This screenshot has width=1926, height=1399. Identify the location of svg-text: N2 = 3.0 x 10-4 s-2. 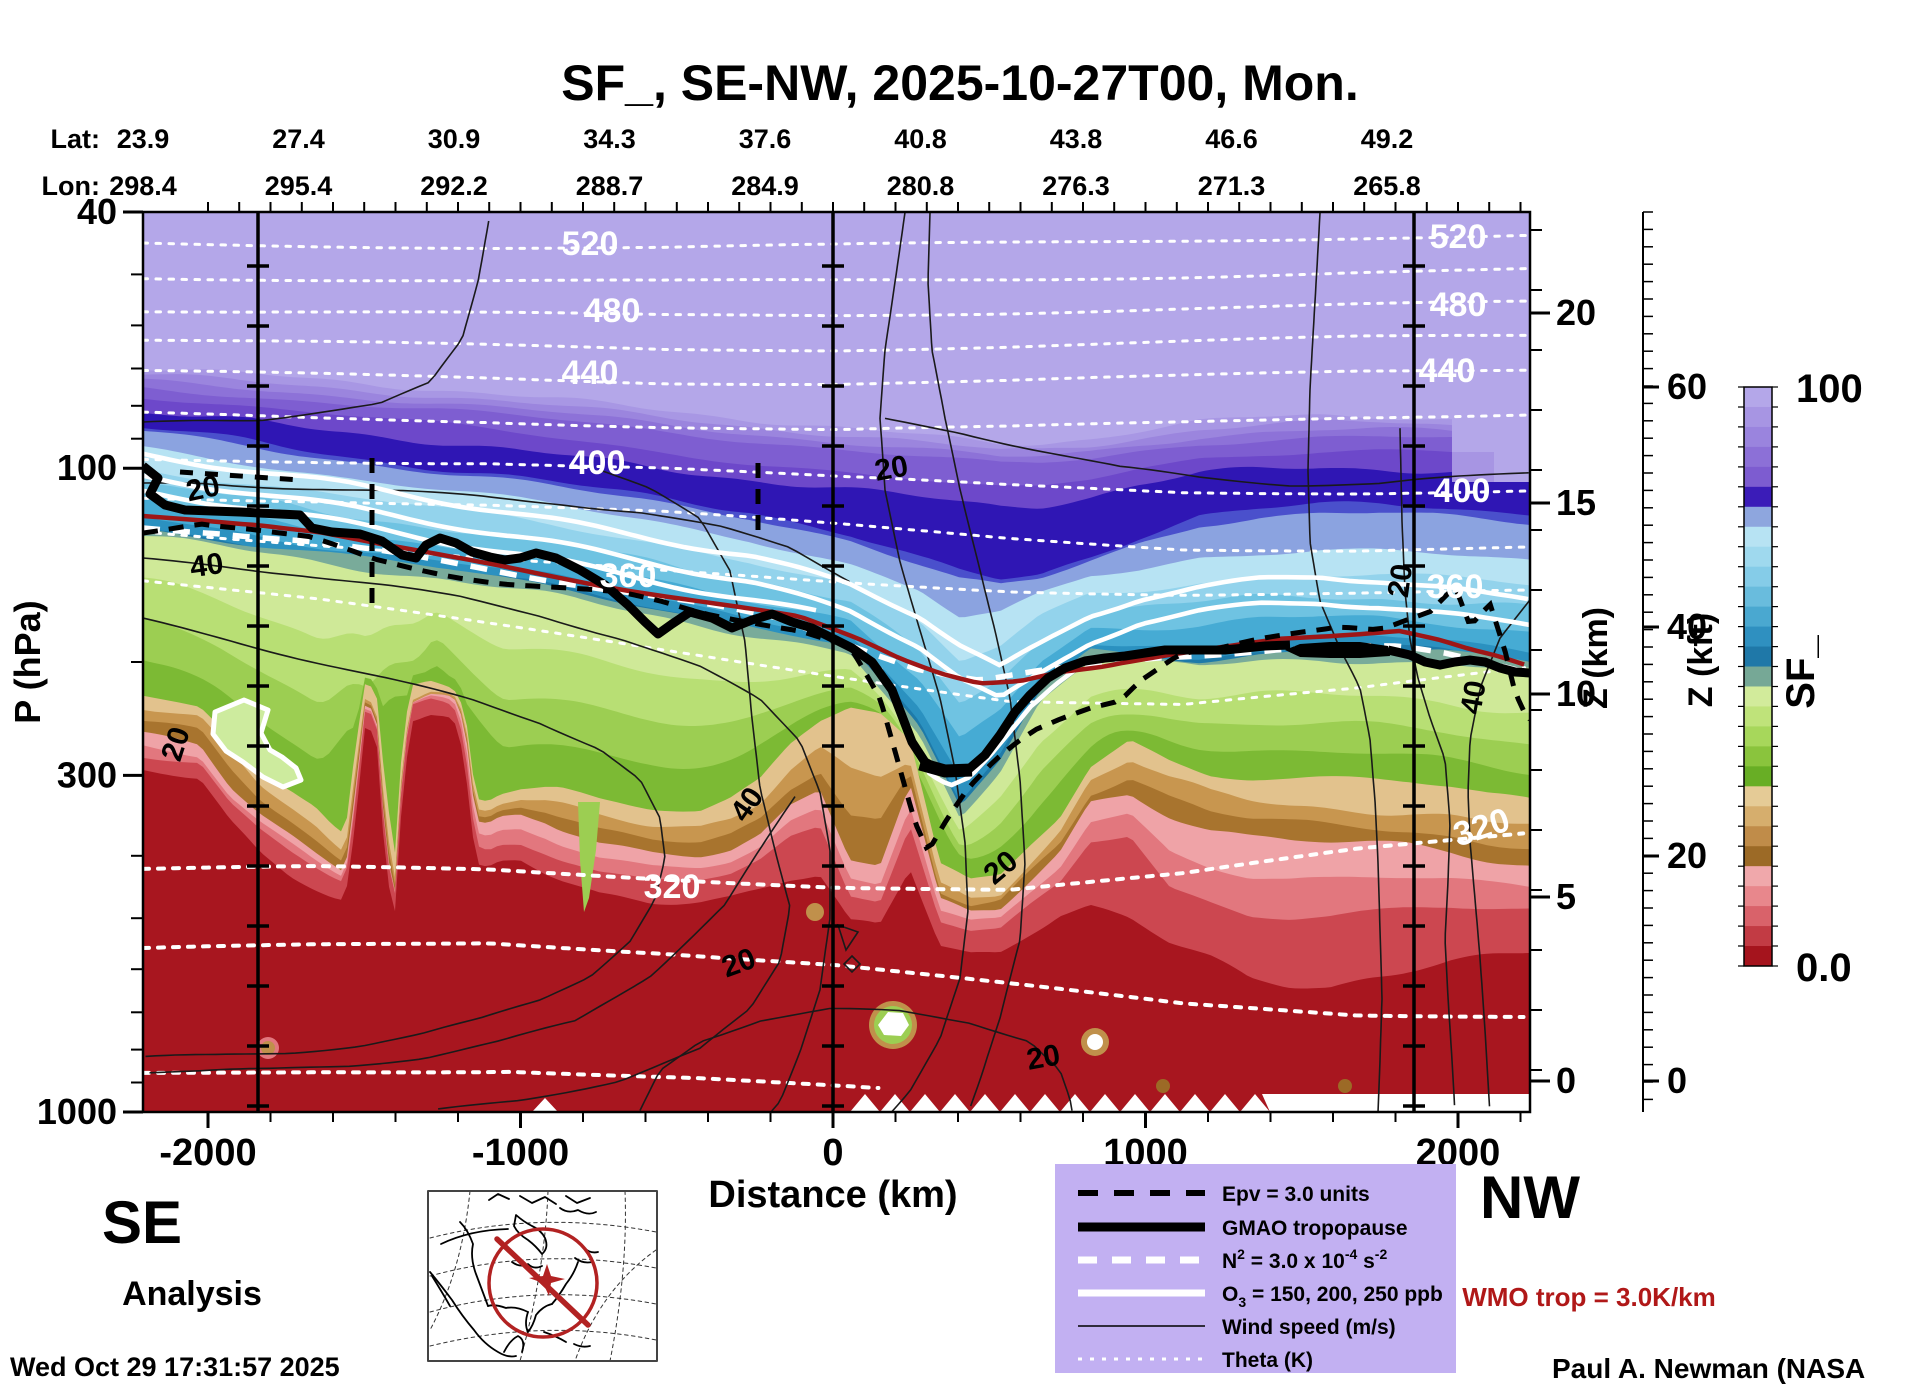
(1304, 1259).